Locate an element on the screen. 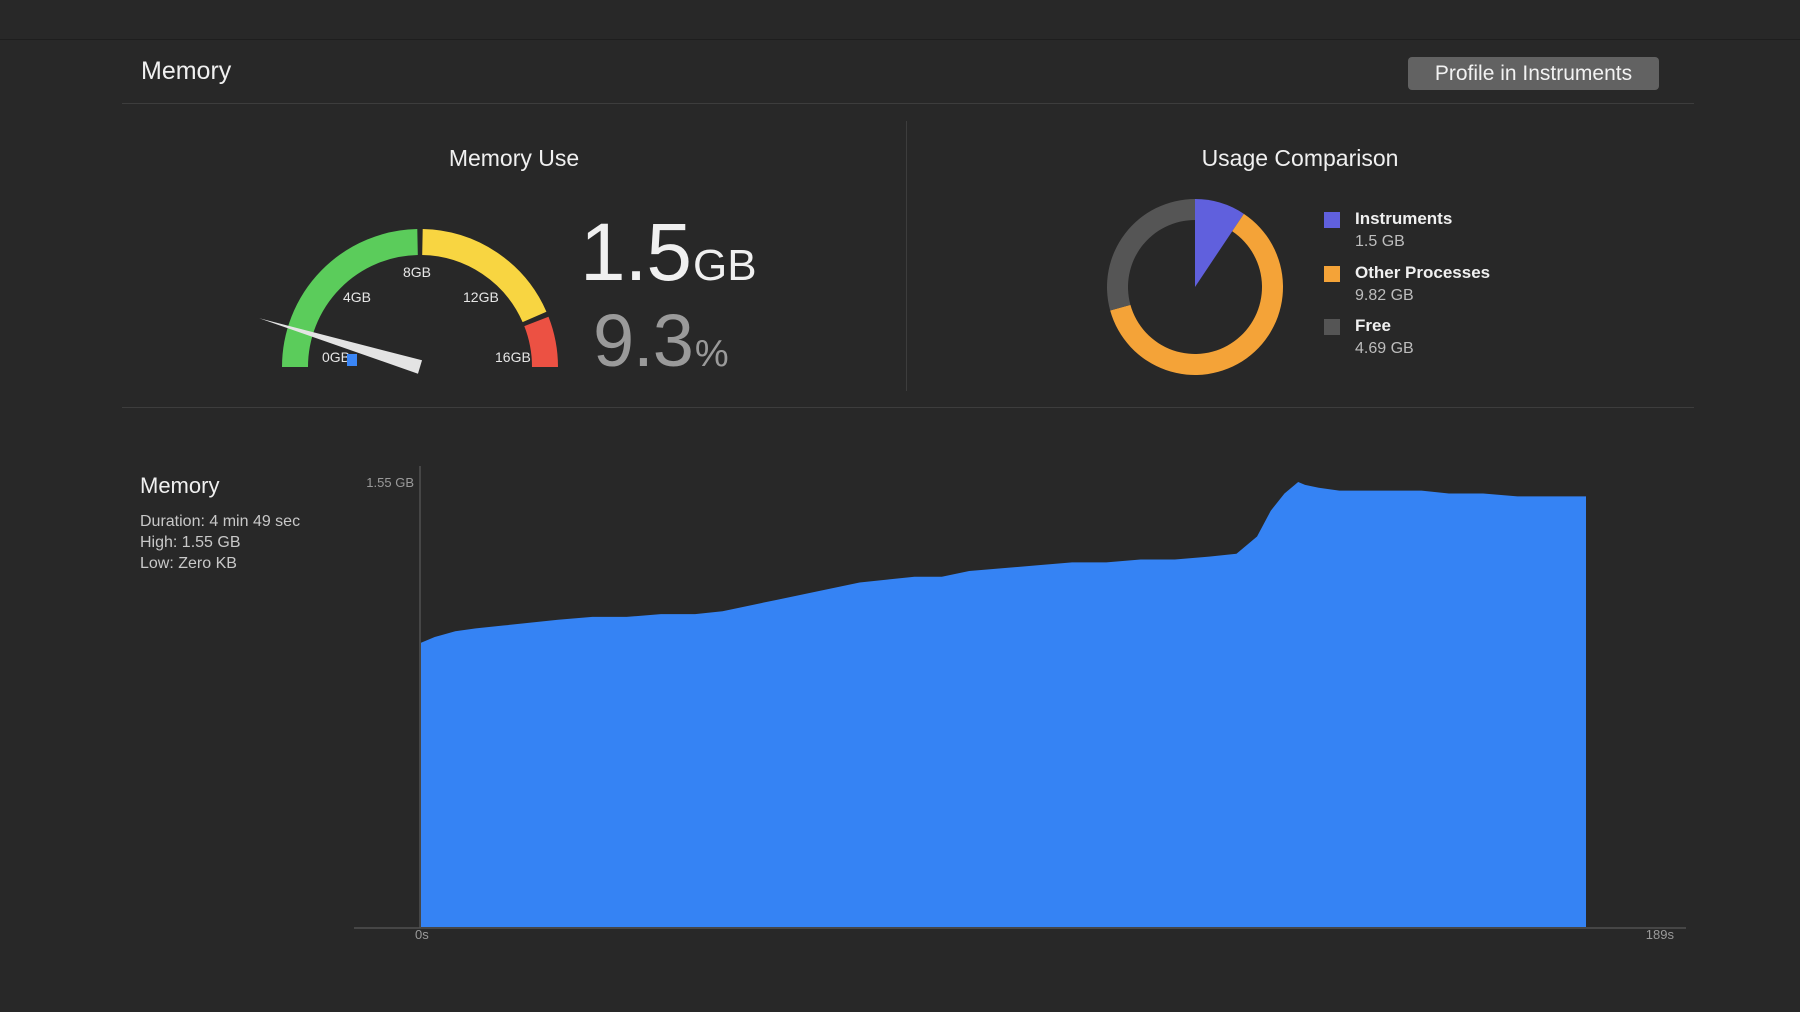 The height and width of the screenshot is (1012, 1800). legend-swatch-instruments is located at coordinates (1332, 220).